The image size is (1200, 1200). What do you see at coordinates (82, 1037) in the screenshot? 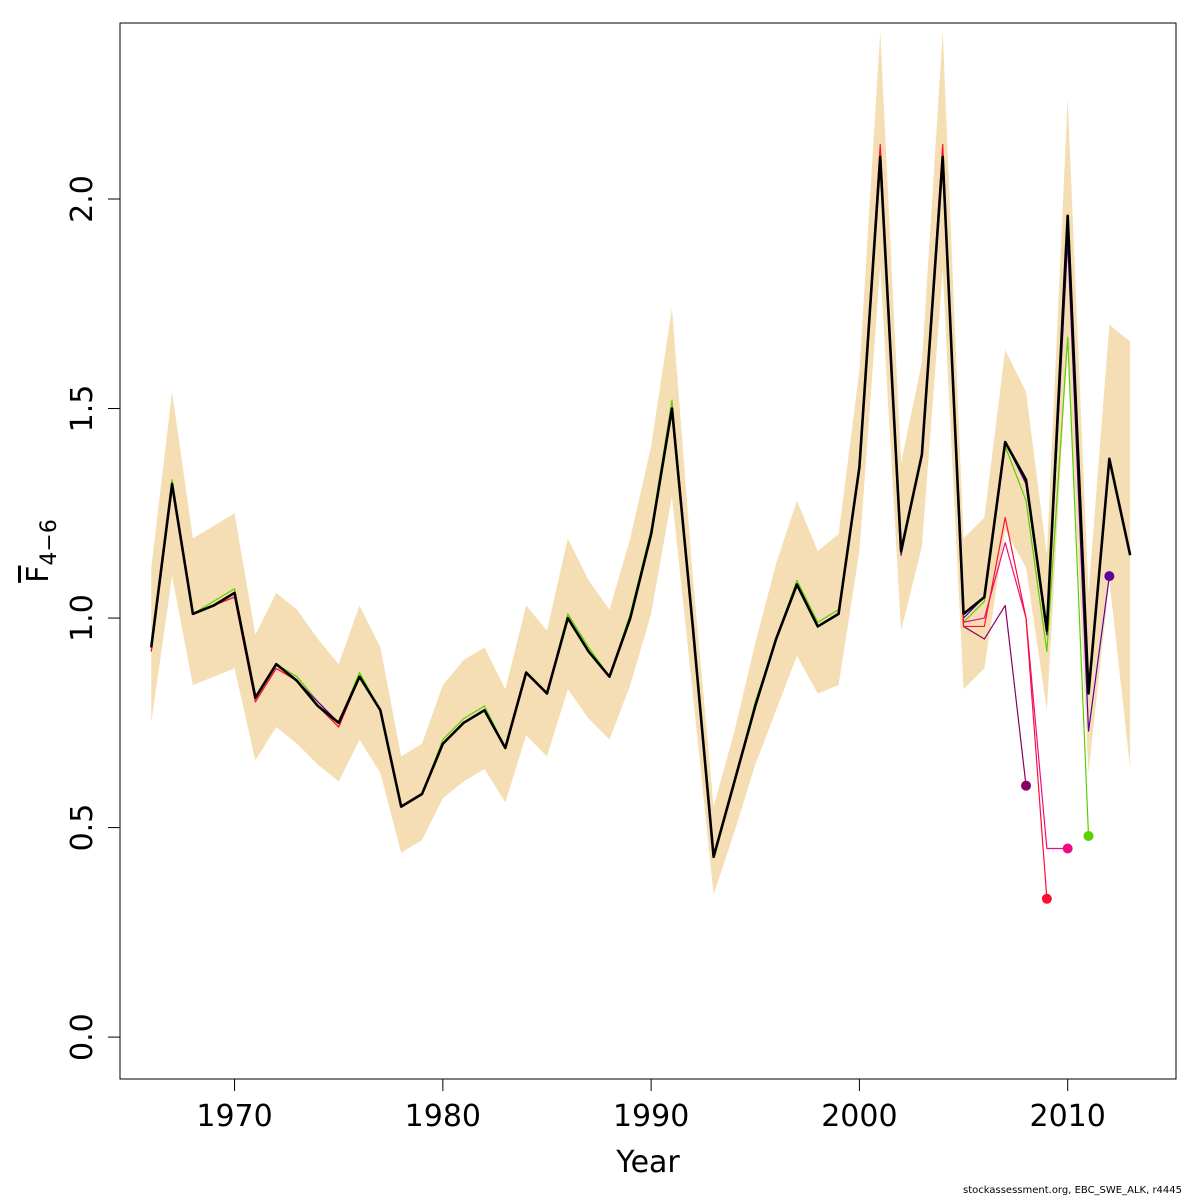
I see `y-tick-label: 0.0` at bounding box center [82, 1037].